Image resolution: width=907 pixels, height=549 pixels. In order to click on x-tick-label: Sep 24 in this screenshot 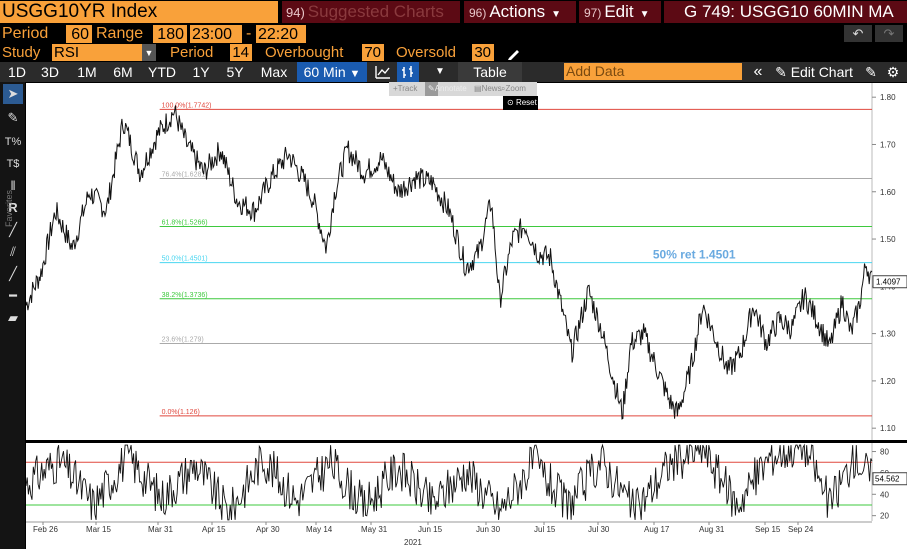, I will do `click(801, 529)`.